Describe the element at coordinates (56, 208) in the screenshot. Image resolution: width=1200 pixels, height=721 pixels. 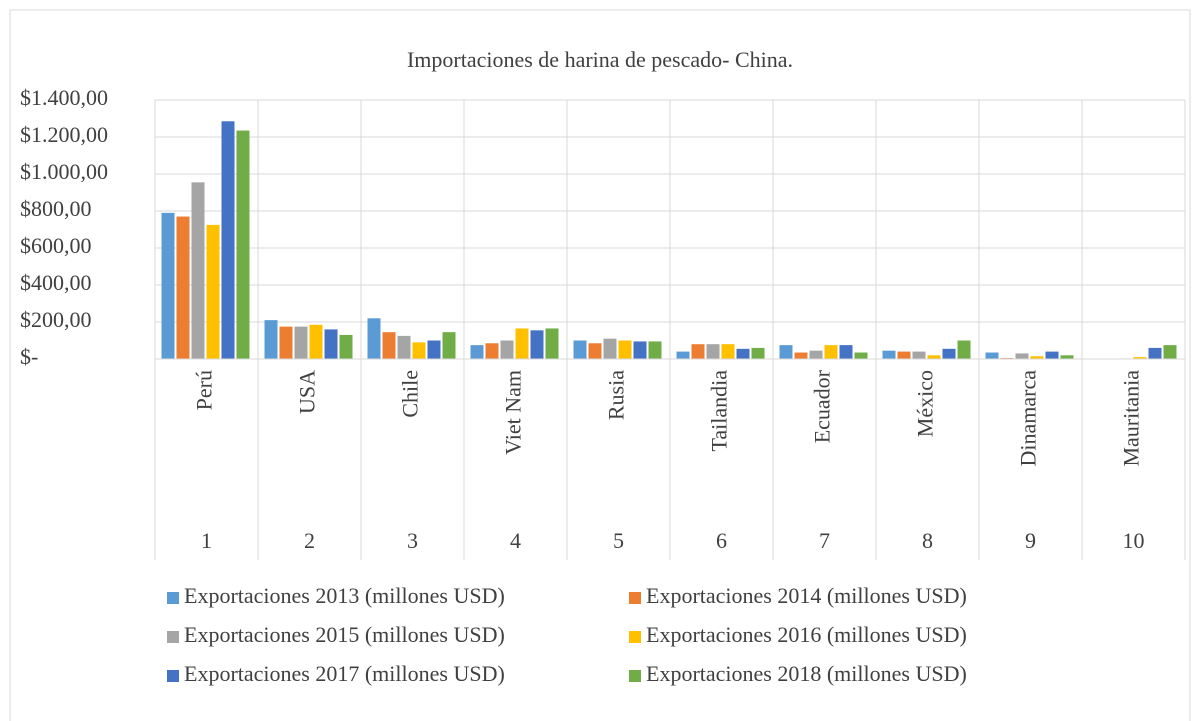
I see `y-tick-label: $800,00` at that location.